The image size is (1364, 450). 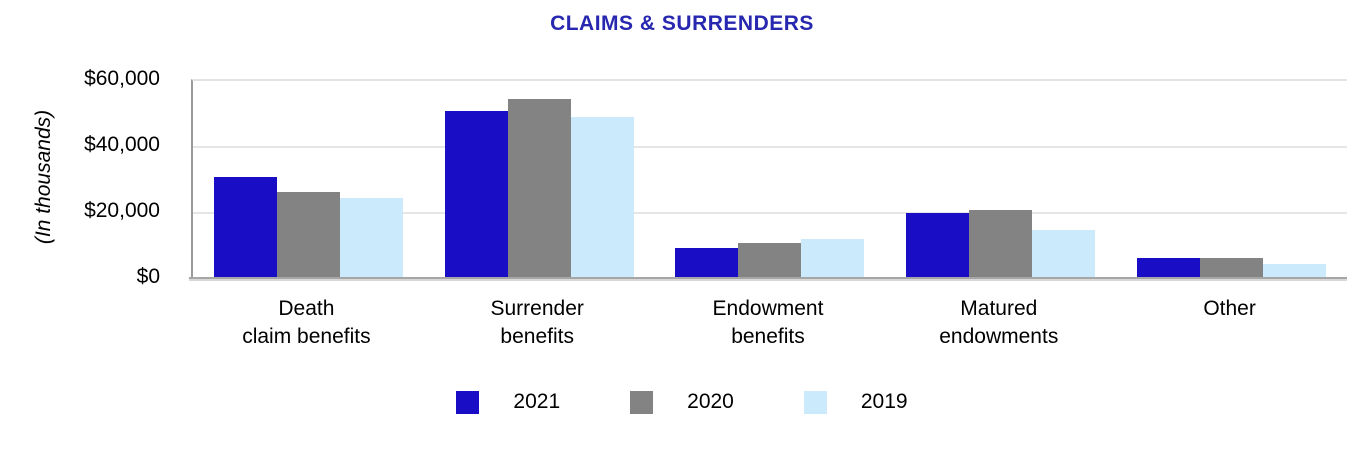 I want to click on legend-label-2020: 2020, so click(x=710, y=401).